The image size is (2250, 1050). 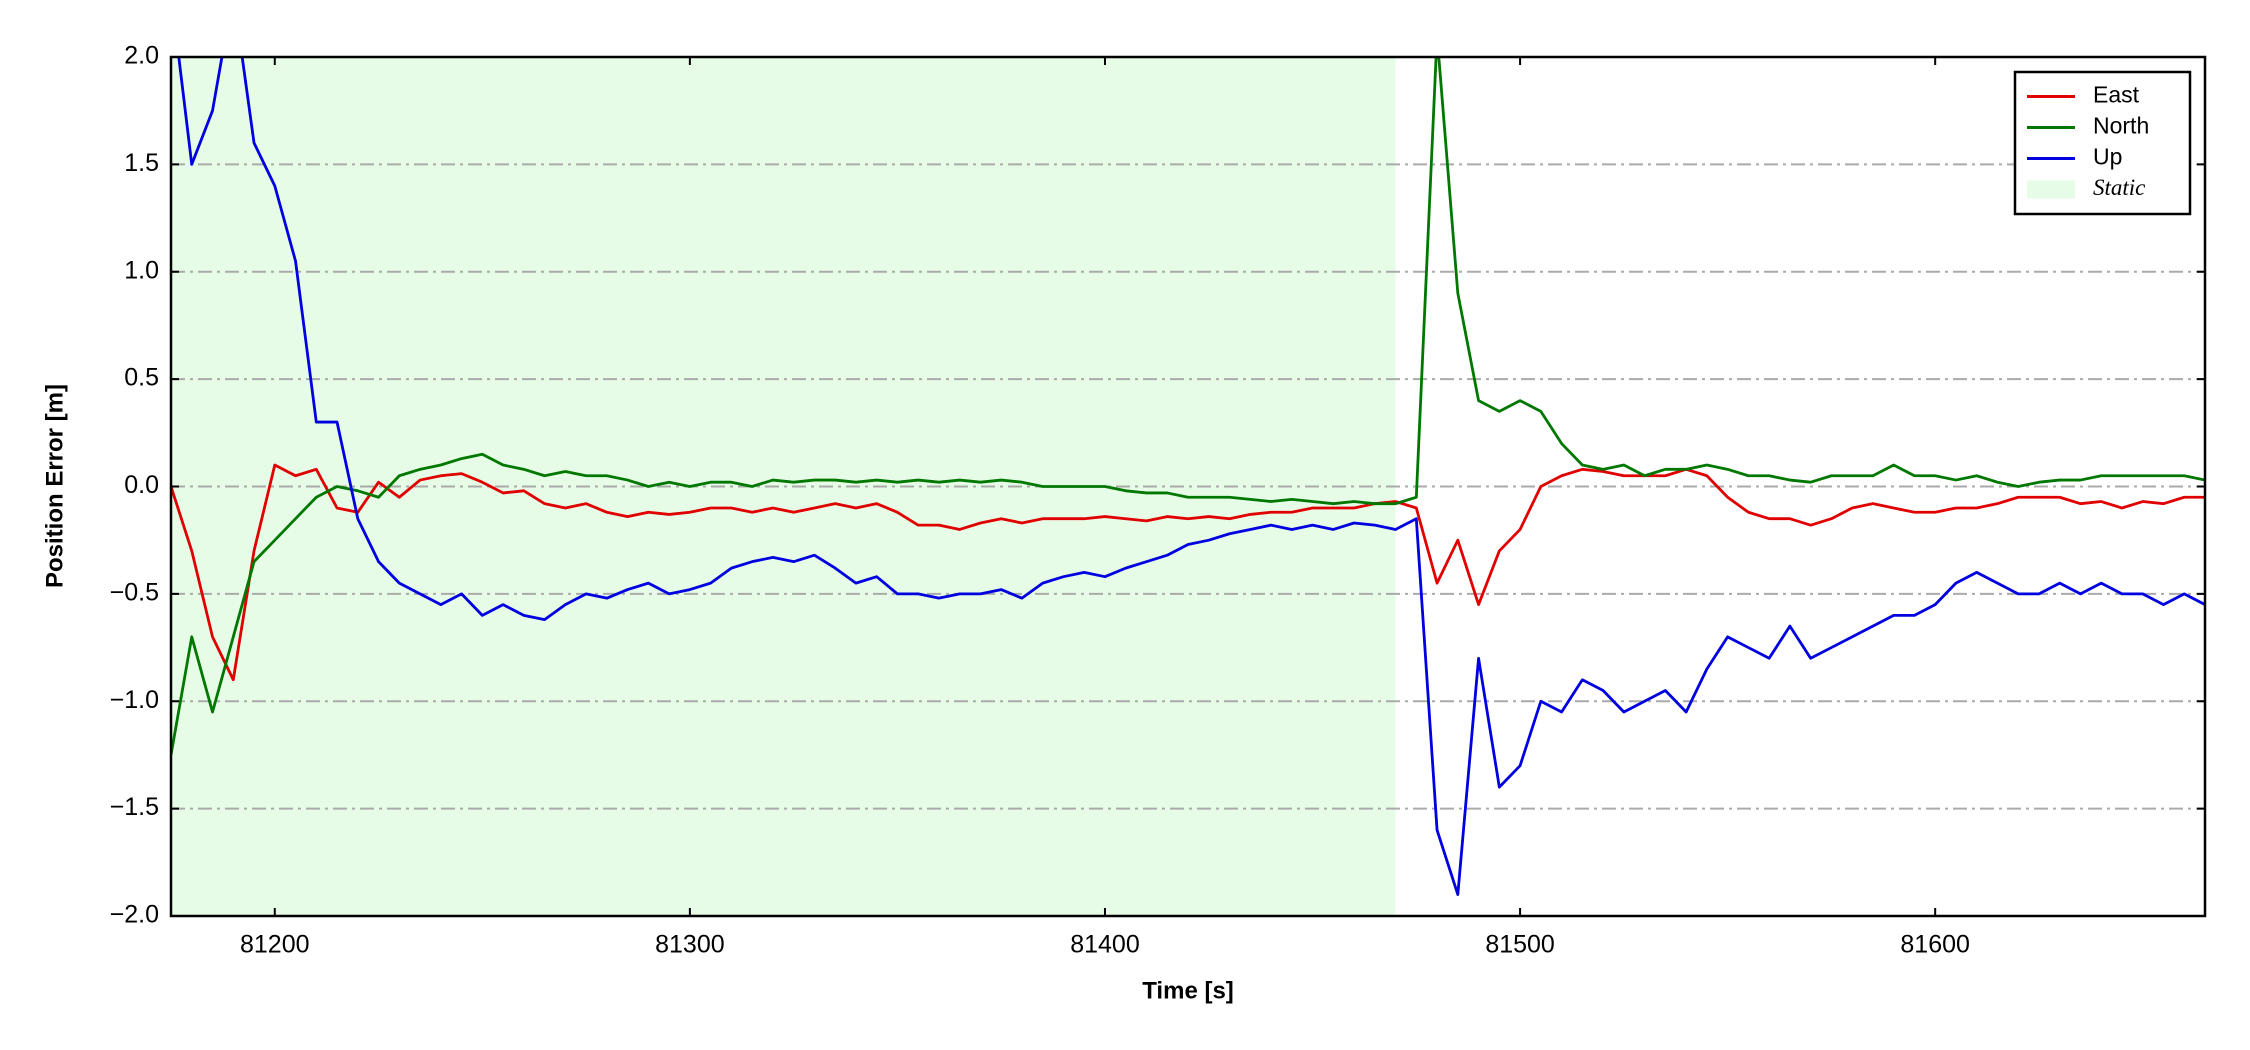 I want to click on y-tick-label: 0.5, so click(x=141, y=378).